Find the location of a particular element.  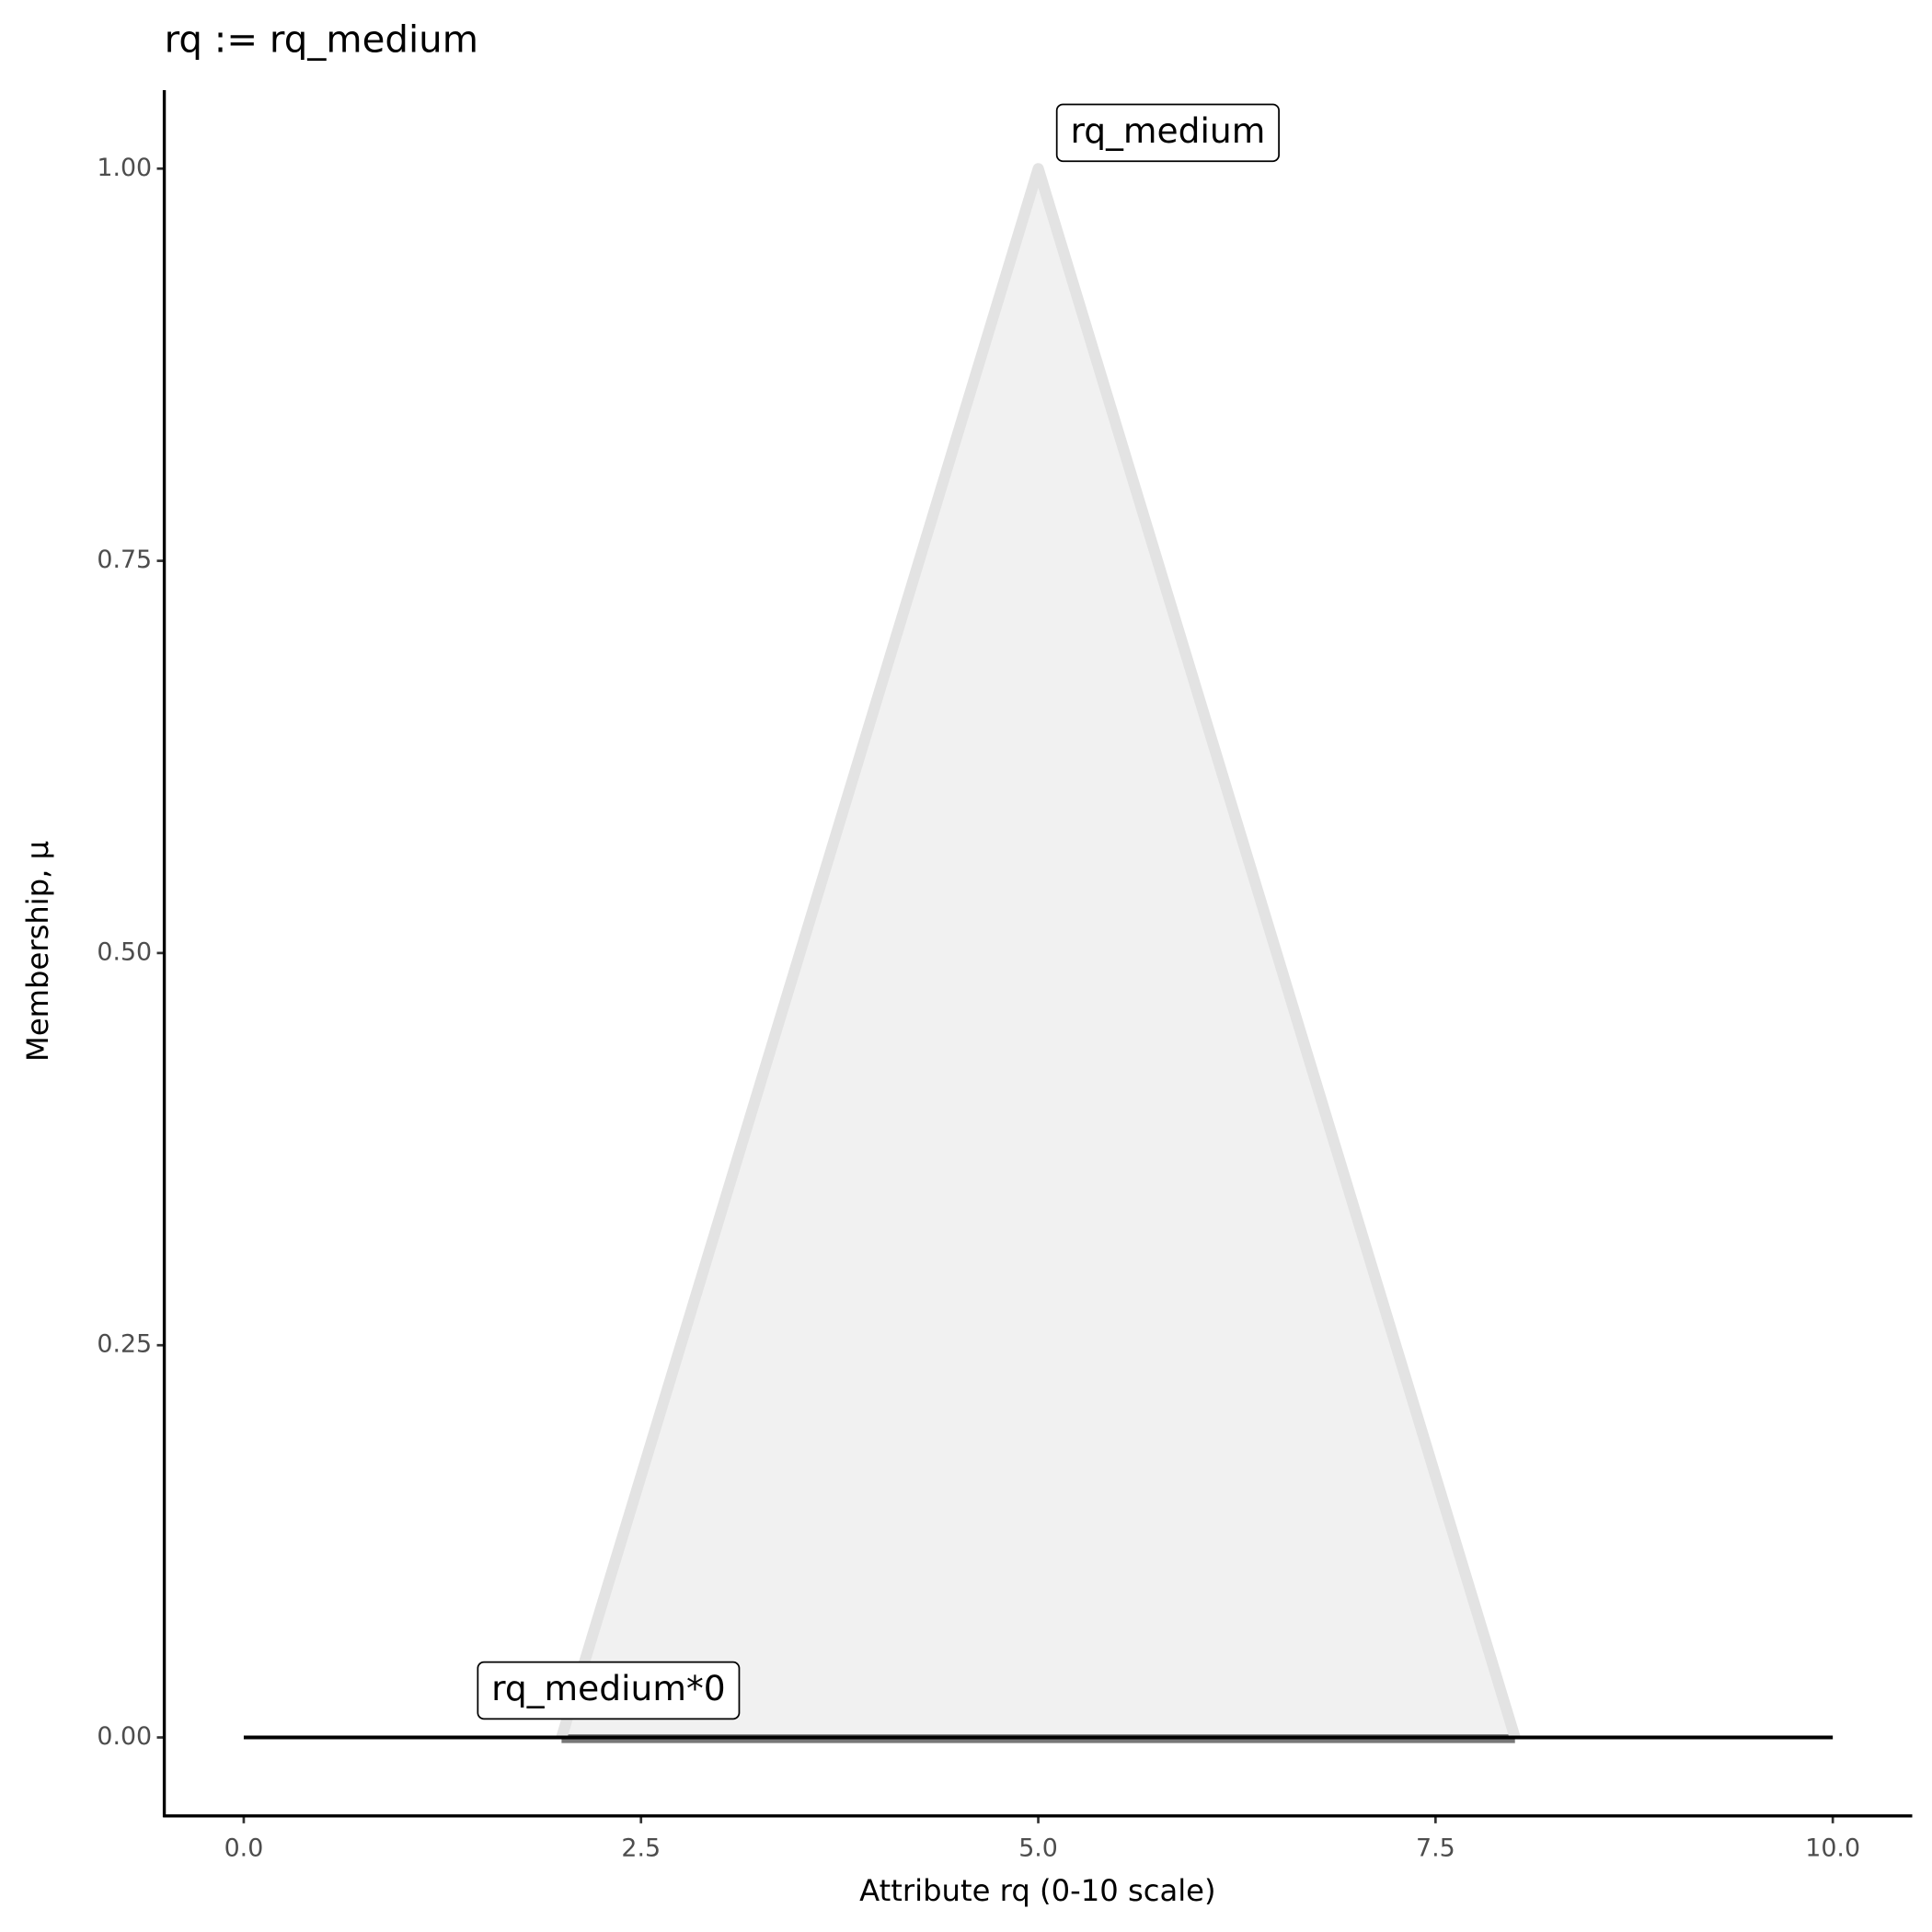

series-label: rq_medium is located at coordinates (1167, 130).